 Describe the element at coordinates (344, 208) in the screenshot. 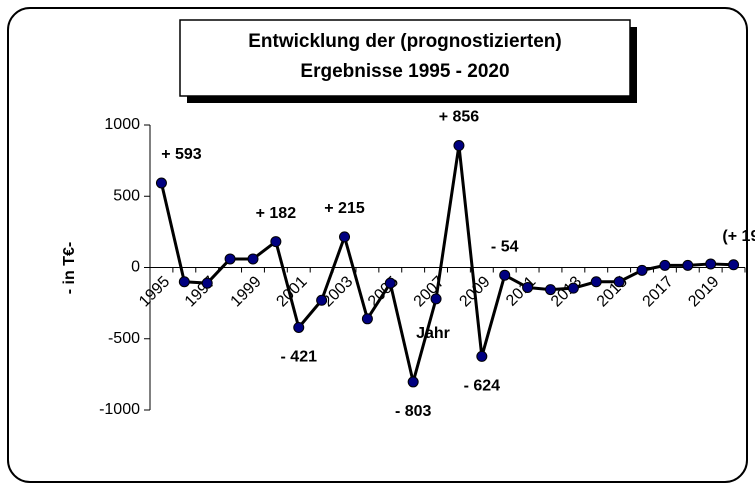

I see `data-label: + 215` at that location.